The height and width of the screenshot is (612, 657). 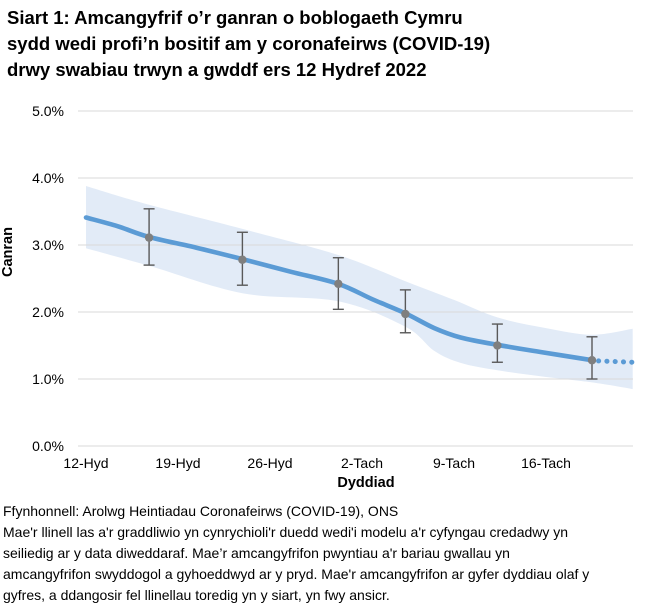 I want to click on x-tick-label-2-Tach: 2-Tach, so click(x=362, y=463).